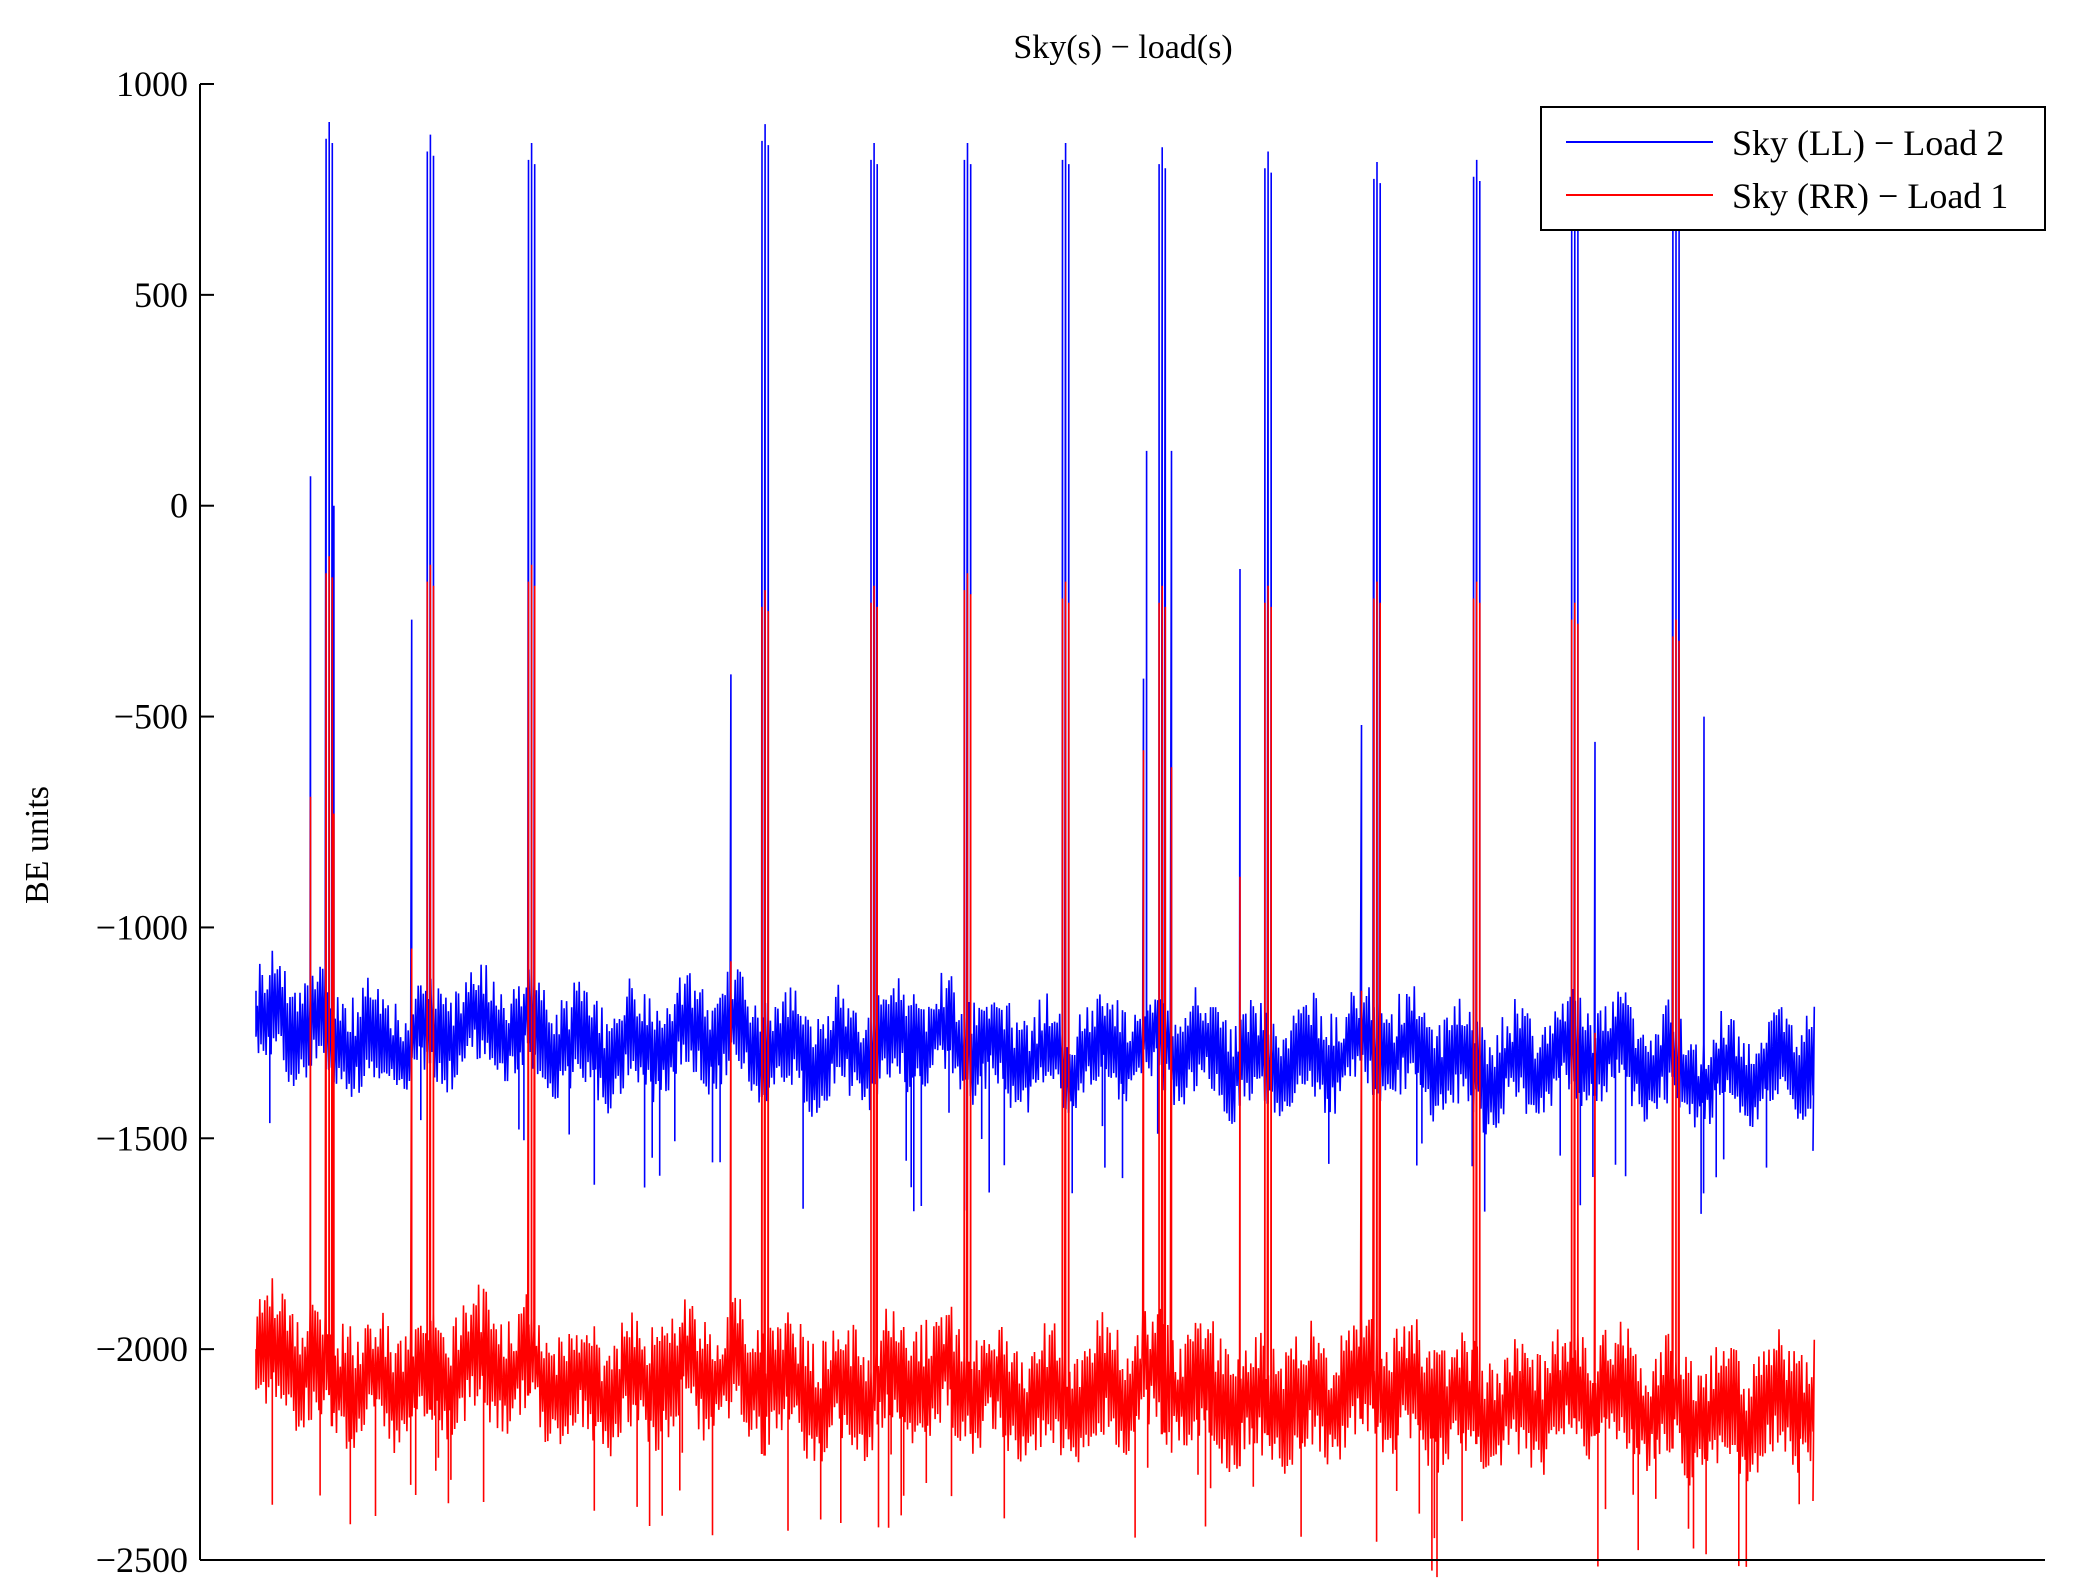 This screenshot has width=2083, height=1592. I want to click on legend-box, so click(1793, 168).